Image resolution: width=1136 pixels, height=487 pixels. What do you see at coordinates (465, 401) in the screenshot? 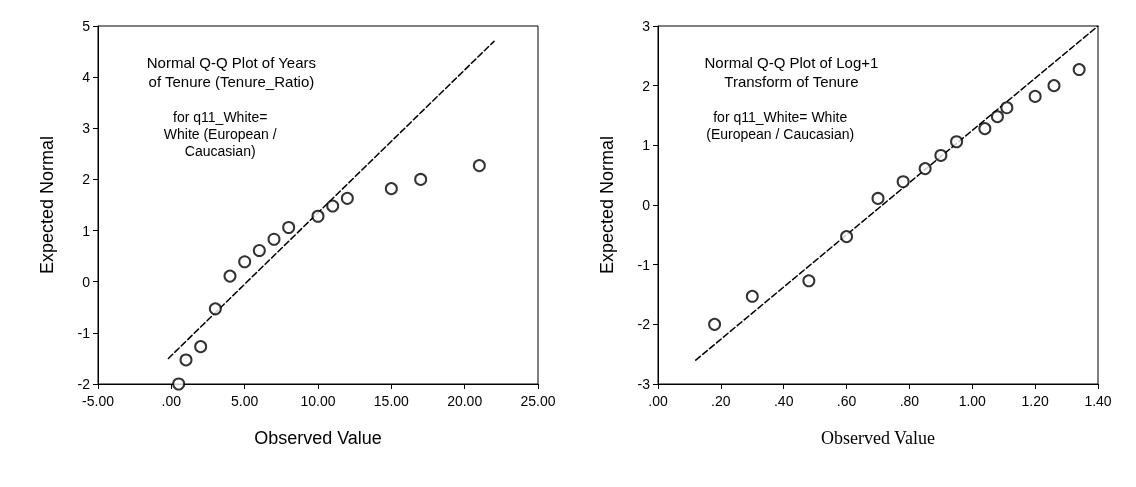
I see `x-tick-label: 20.00` at bounding box center [465, 401].